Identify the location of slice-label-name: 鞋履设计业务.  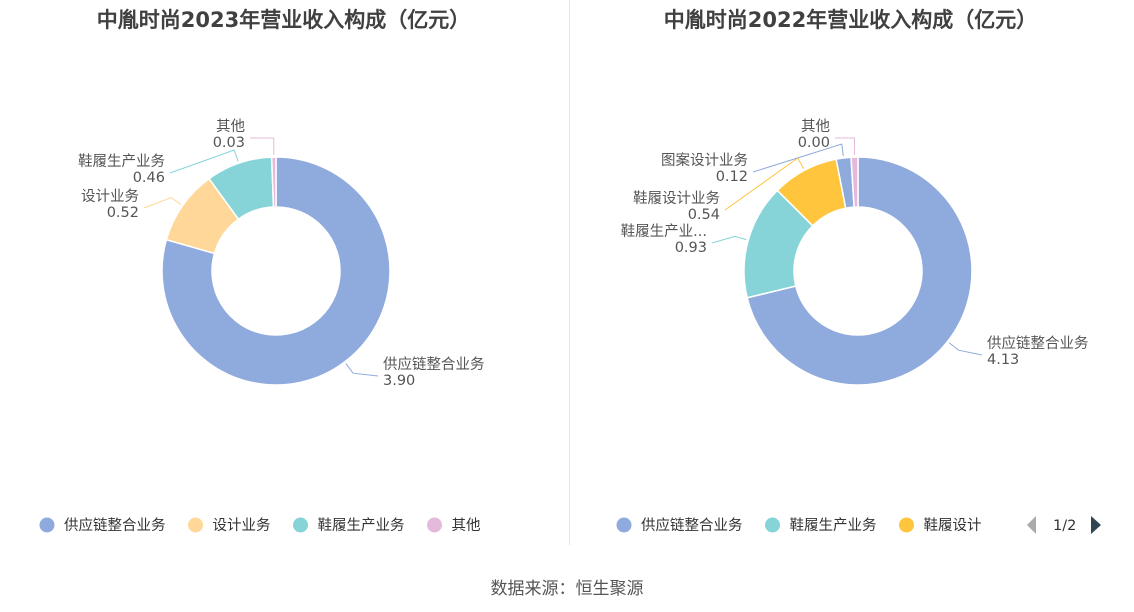
(676, 198).